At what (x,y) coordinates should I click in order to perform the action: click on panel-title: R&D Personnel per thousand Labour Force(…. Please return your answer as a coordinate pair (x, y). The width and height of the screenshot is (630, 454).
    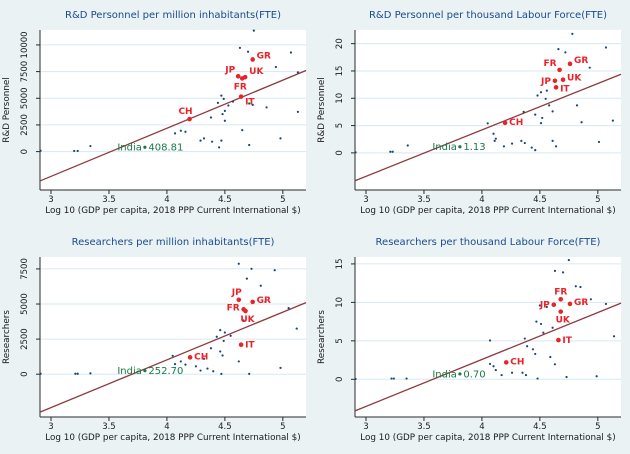
    Looking at the image, I should click on (488, 15).